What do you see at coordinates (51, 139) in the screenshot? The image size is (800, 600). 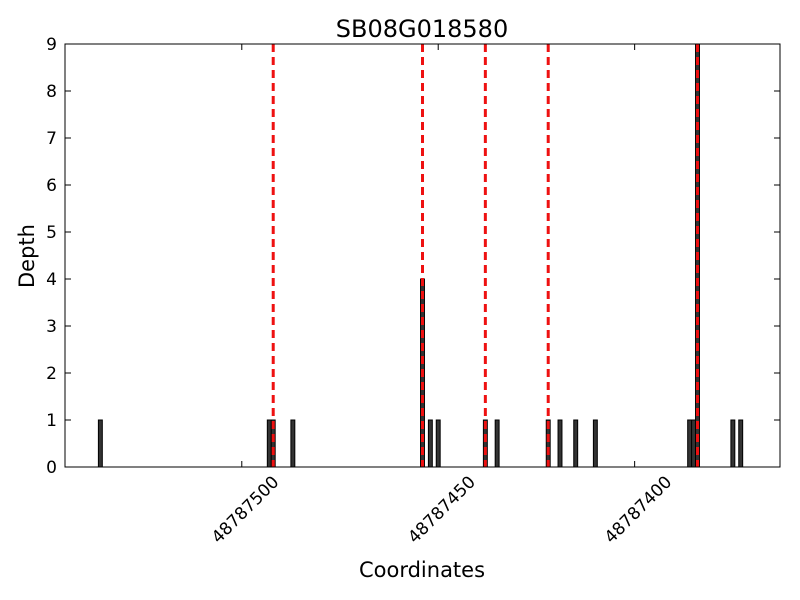 I see `y-tick-label: 7` at bounding box center [51, 139].